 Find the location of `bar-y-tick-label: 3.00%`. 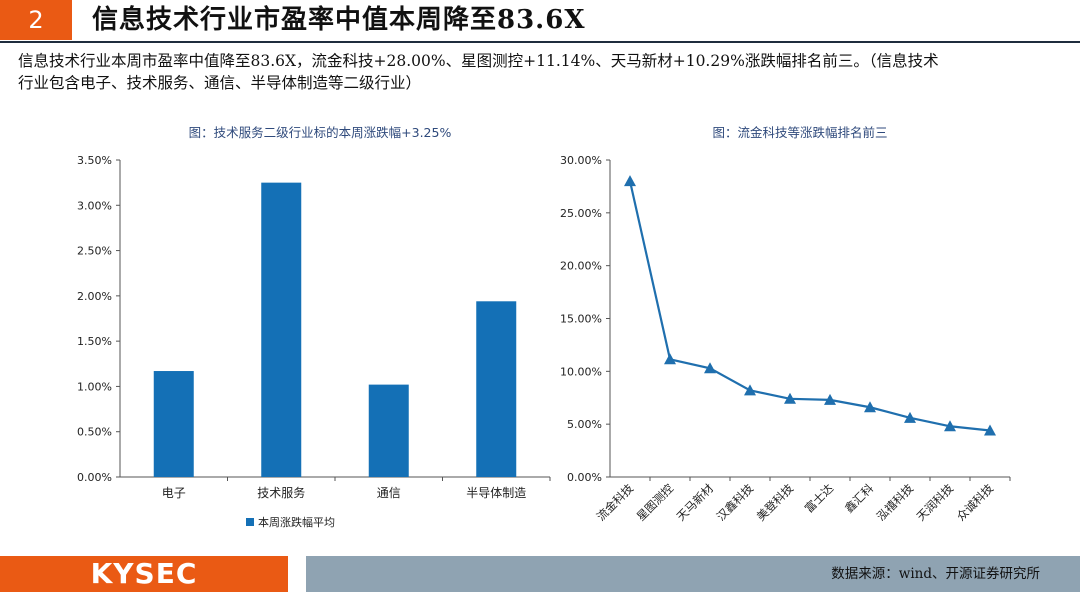

bar-y-tick-label: 3.00% is located at coordinates (94, 205).